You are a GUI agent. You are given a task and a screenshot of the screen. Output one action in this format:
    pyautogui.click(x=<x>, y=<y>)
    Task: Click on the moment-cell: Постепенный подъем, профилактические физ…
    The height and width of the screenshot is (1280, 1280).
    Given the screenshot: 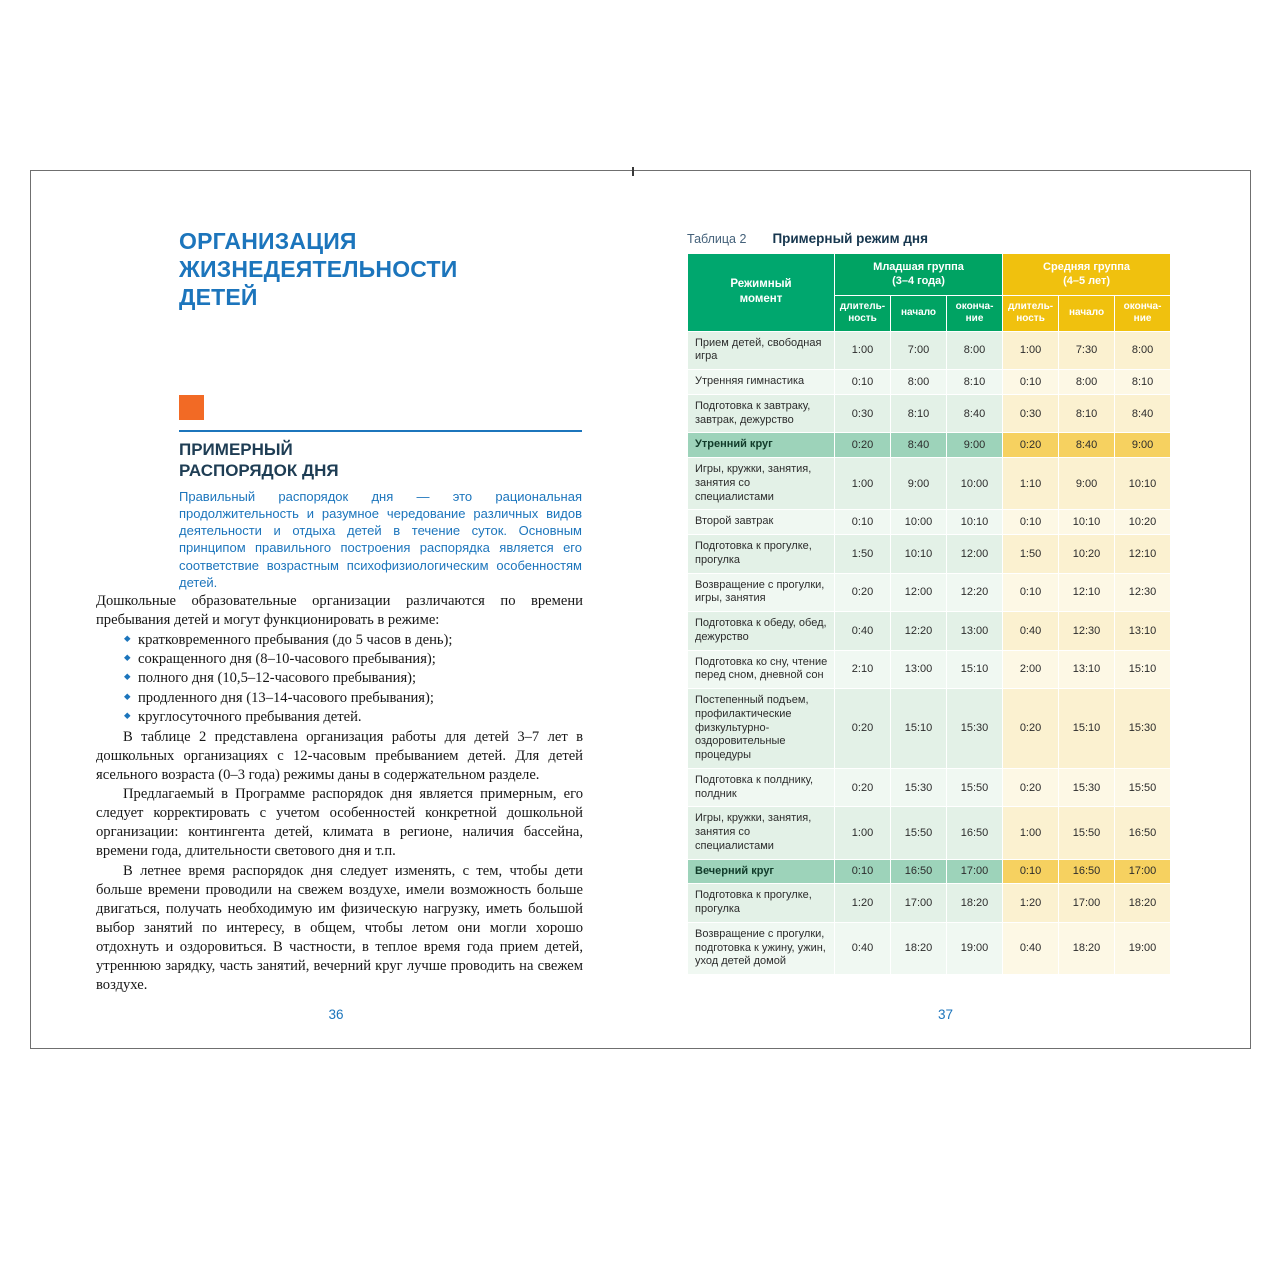 What is the action you would take?
    pyautogui.click(x=761, y=728)
    